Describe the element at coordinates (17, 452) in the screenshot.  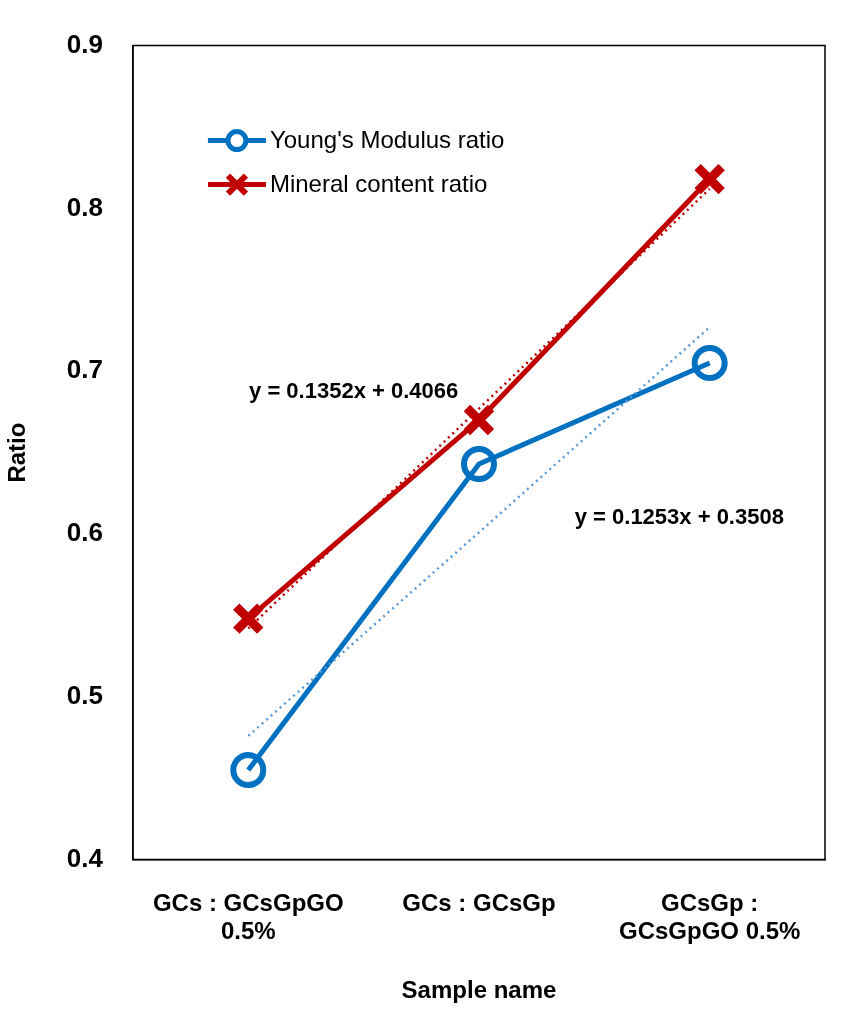
I see `y-axis-title: Ratio` at that location.